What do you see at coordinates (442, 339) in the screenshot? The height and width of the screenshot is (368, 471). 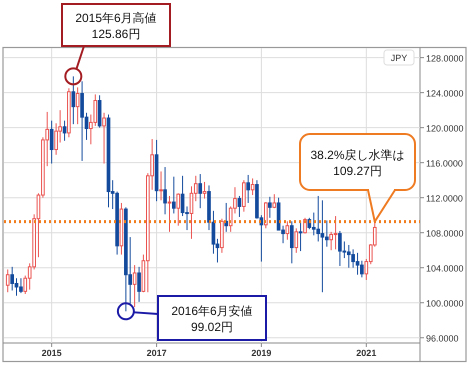 I see `y-tick-label: 96.0000` at bounding box center [442, 339].